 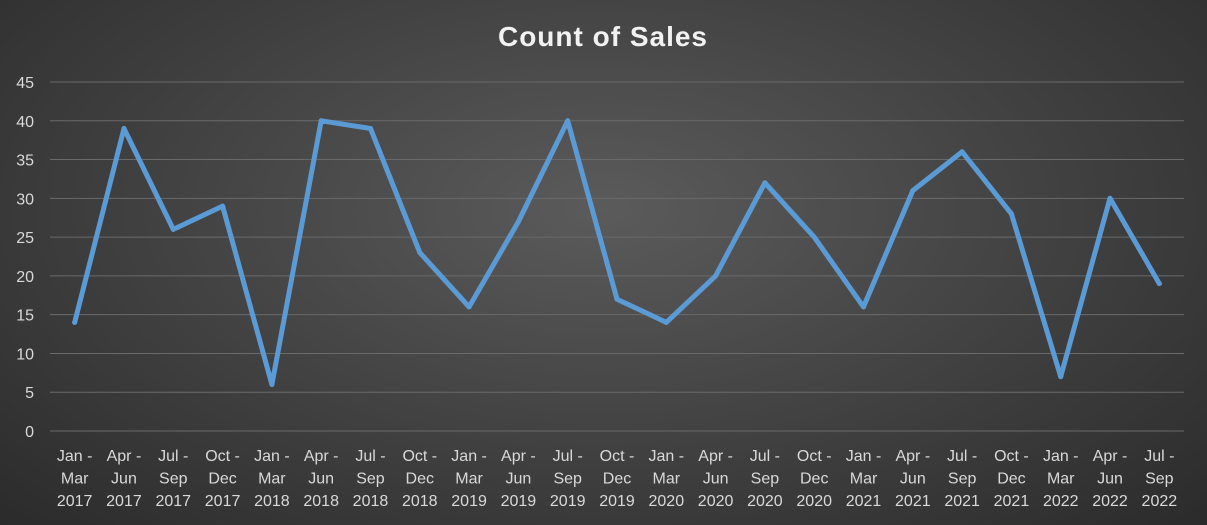 I want to click on x-tick-label: Apr - Jun 2021, so click(x=913, y=479).